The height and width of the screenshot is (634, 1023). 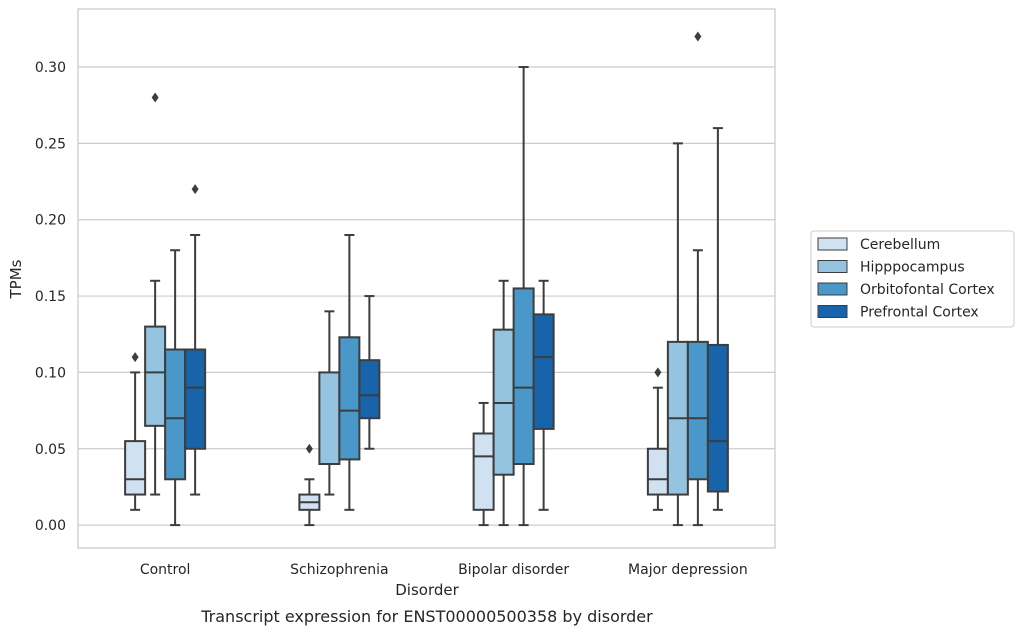 What do you see at coordinates (50, 144) in the screenshot?
I see `y-tick-label: 0.25` at bounding box center [50, 144].